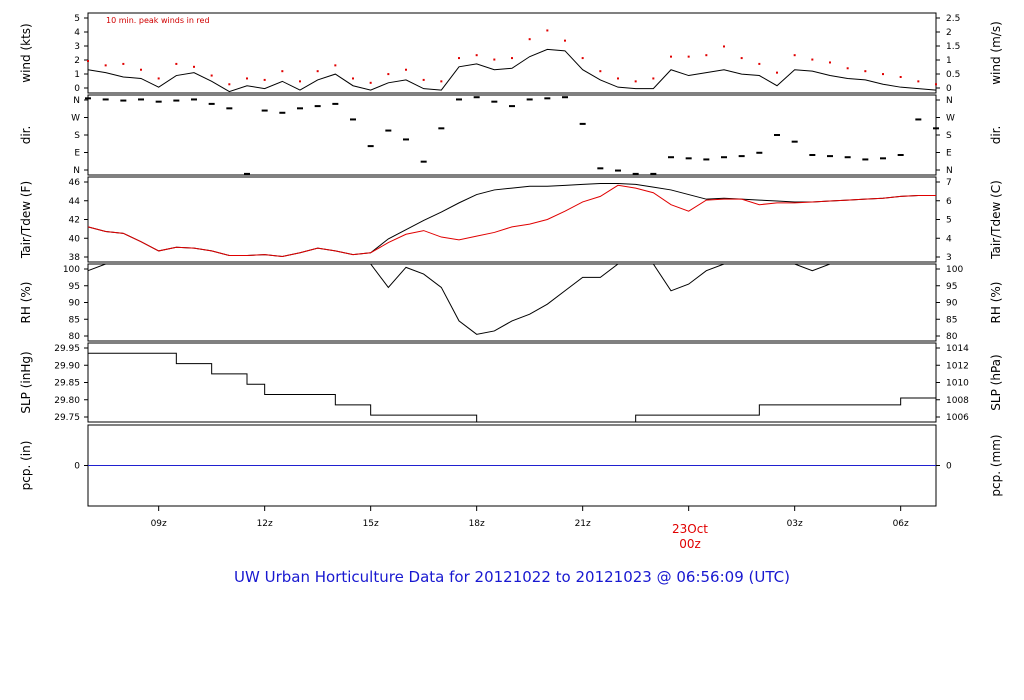 This screenshot has height=700, width=1024. What do you see at coordinates (996, 303) in the screenshot?
I see `axis-label-right-humidity: RH (%)` at bounding box center [996, 303].